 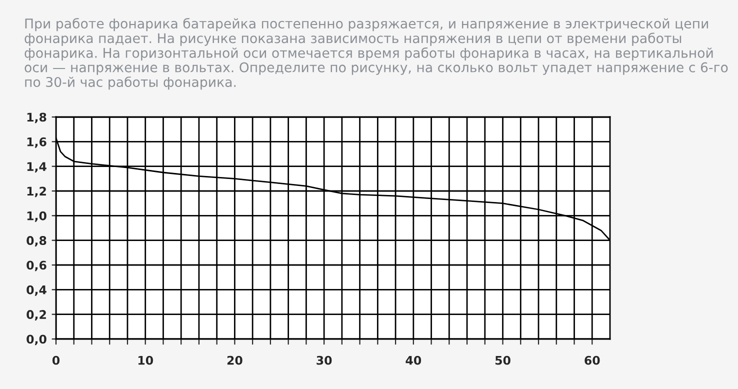 I want to click on y-tick-label: 1,8, so click(x=36, y=118).